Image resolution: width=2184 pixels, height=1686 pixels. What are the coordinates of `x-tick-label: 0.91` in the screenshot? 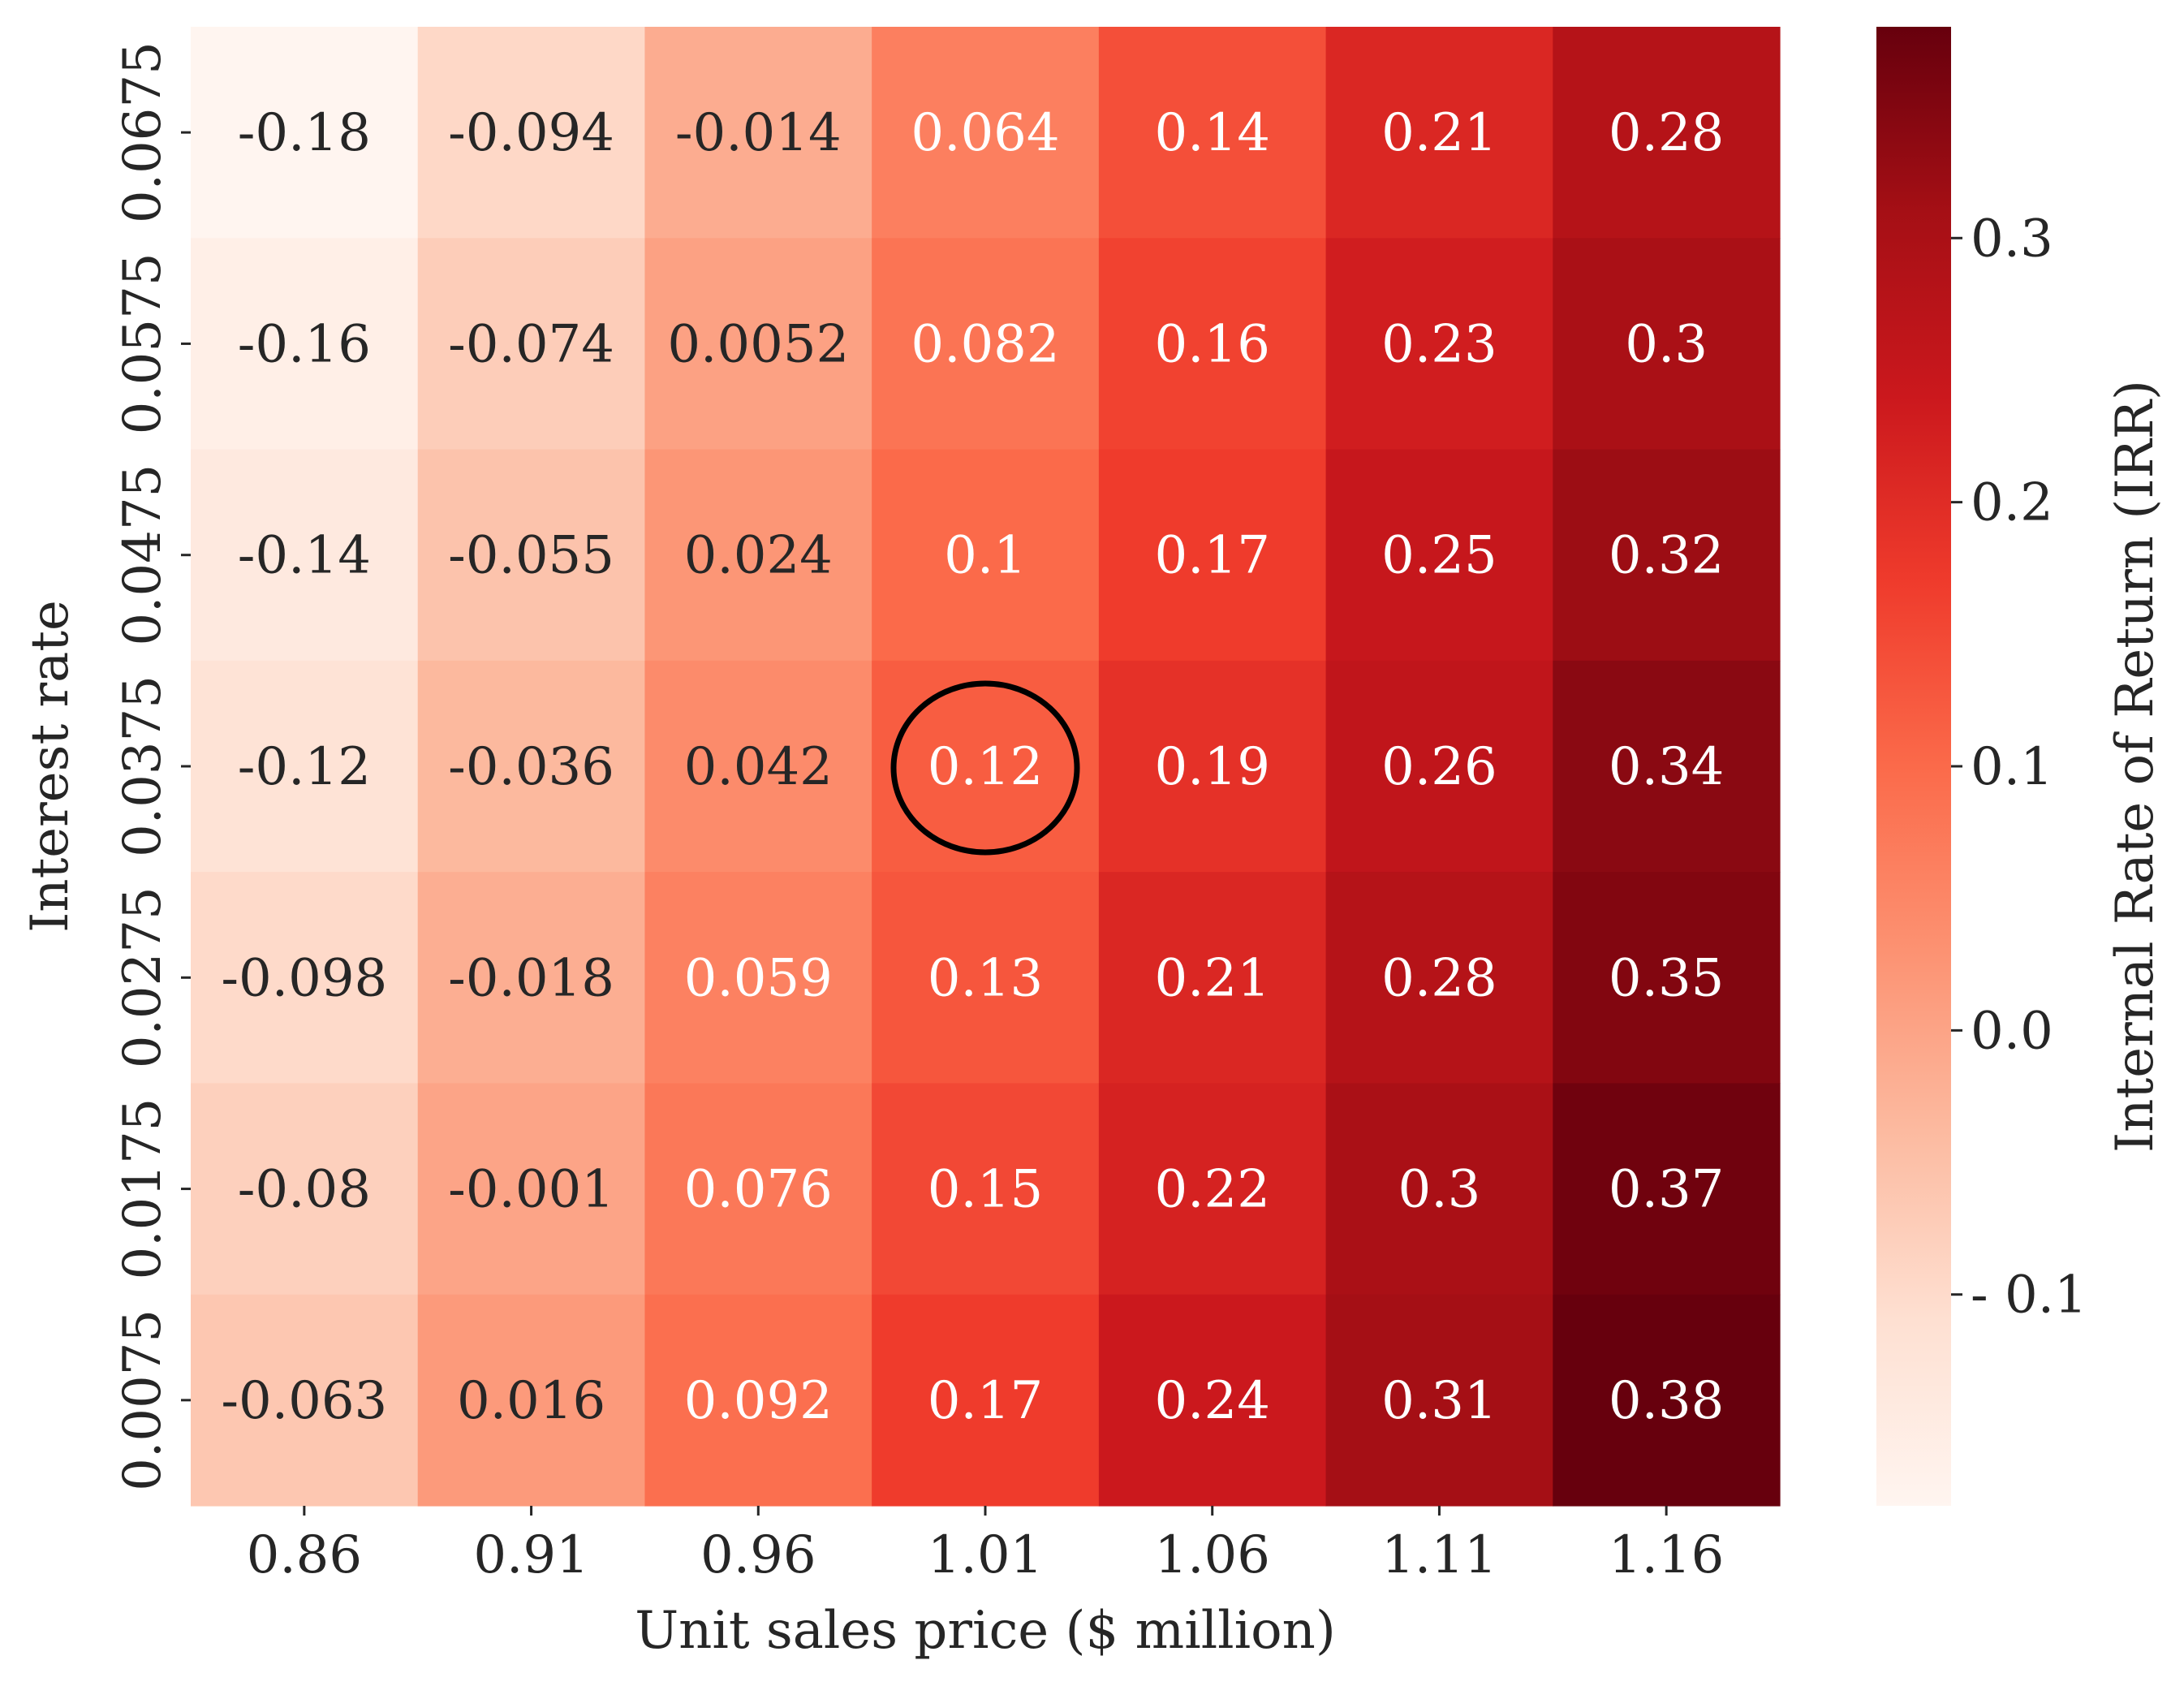 It's located at (531, 1555).